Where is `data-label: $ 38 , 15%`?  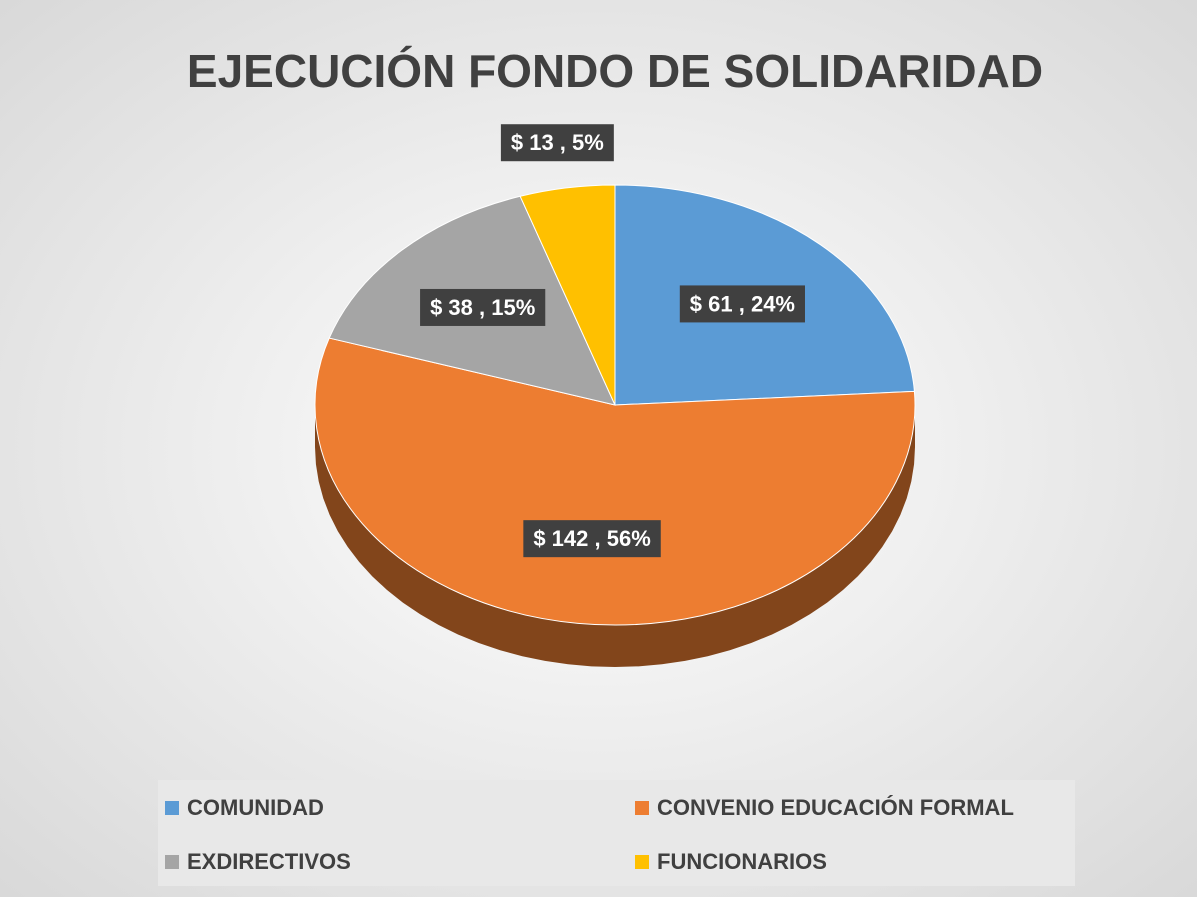
data-label: $ 38 , 15% is located at coordinates (482, 307).